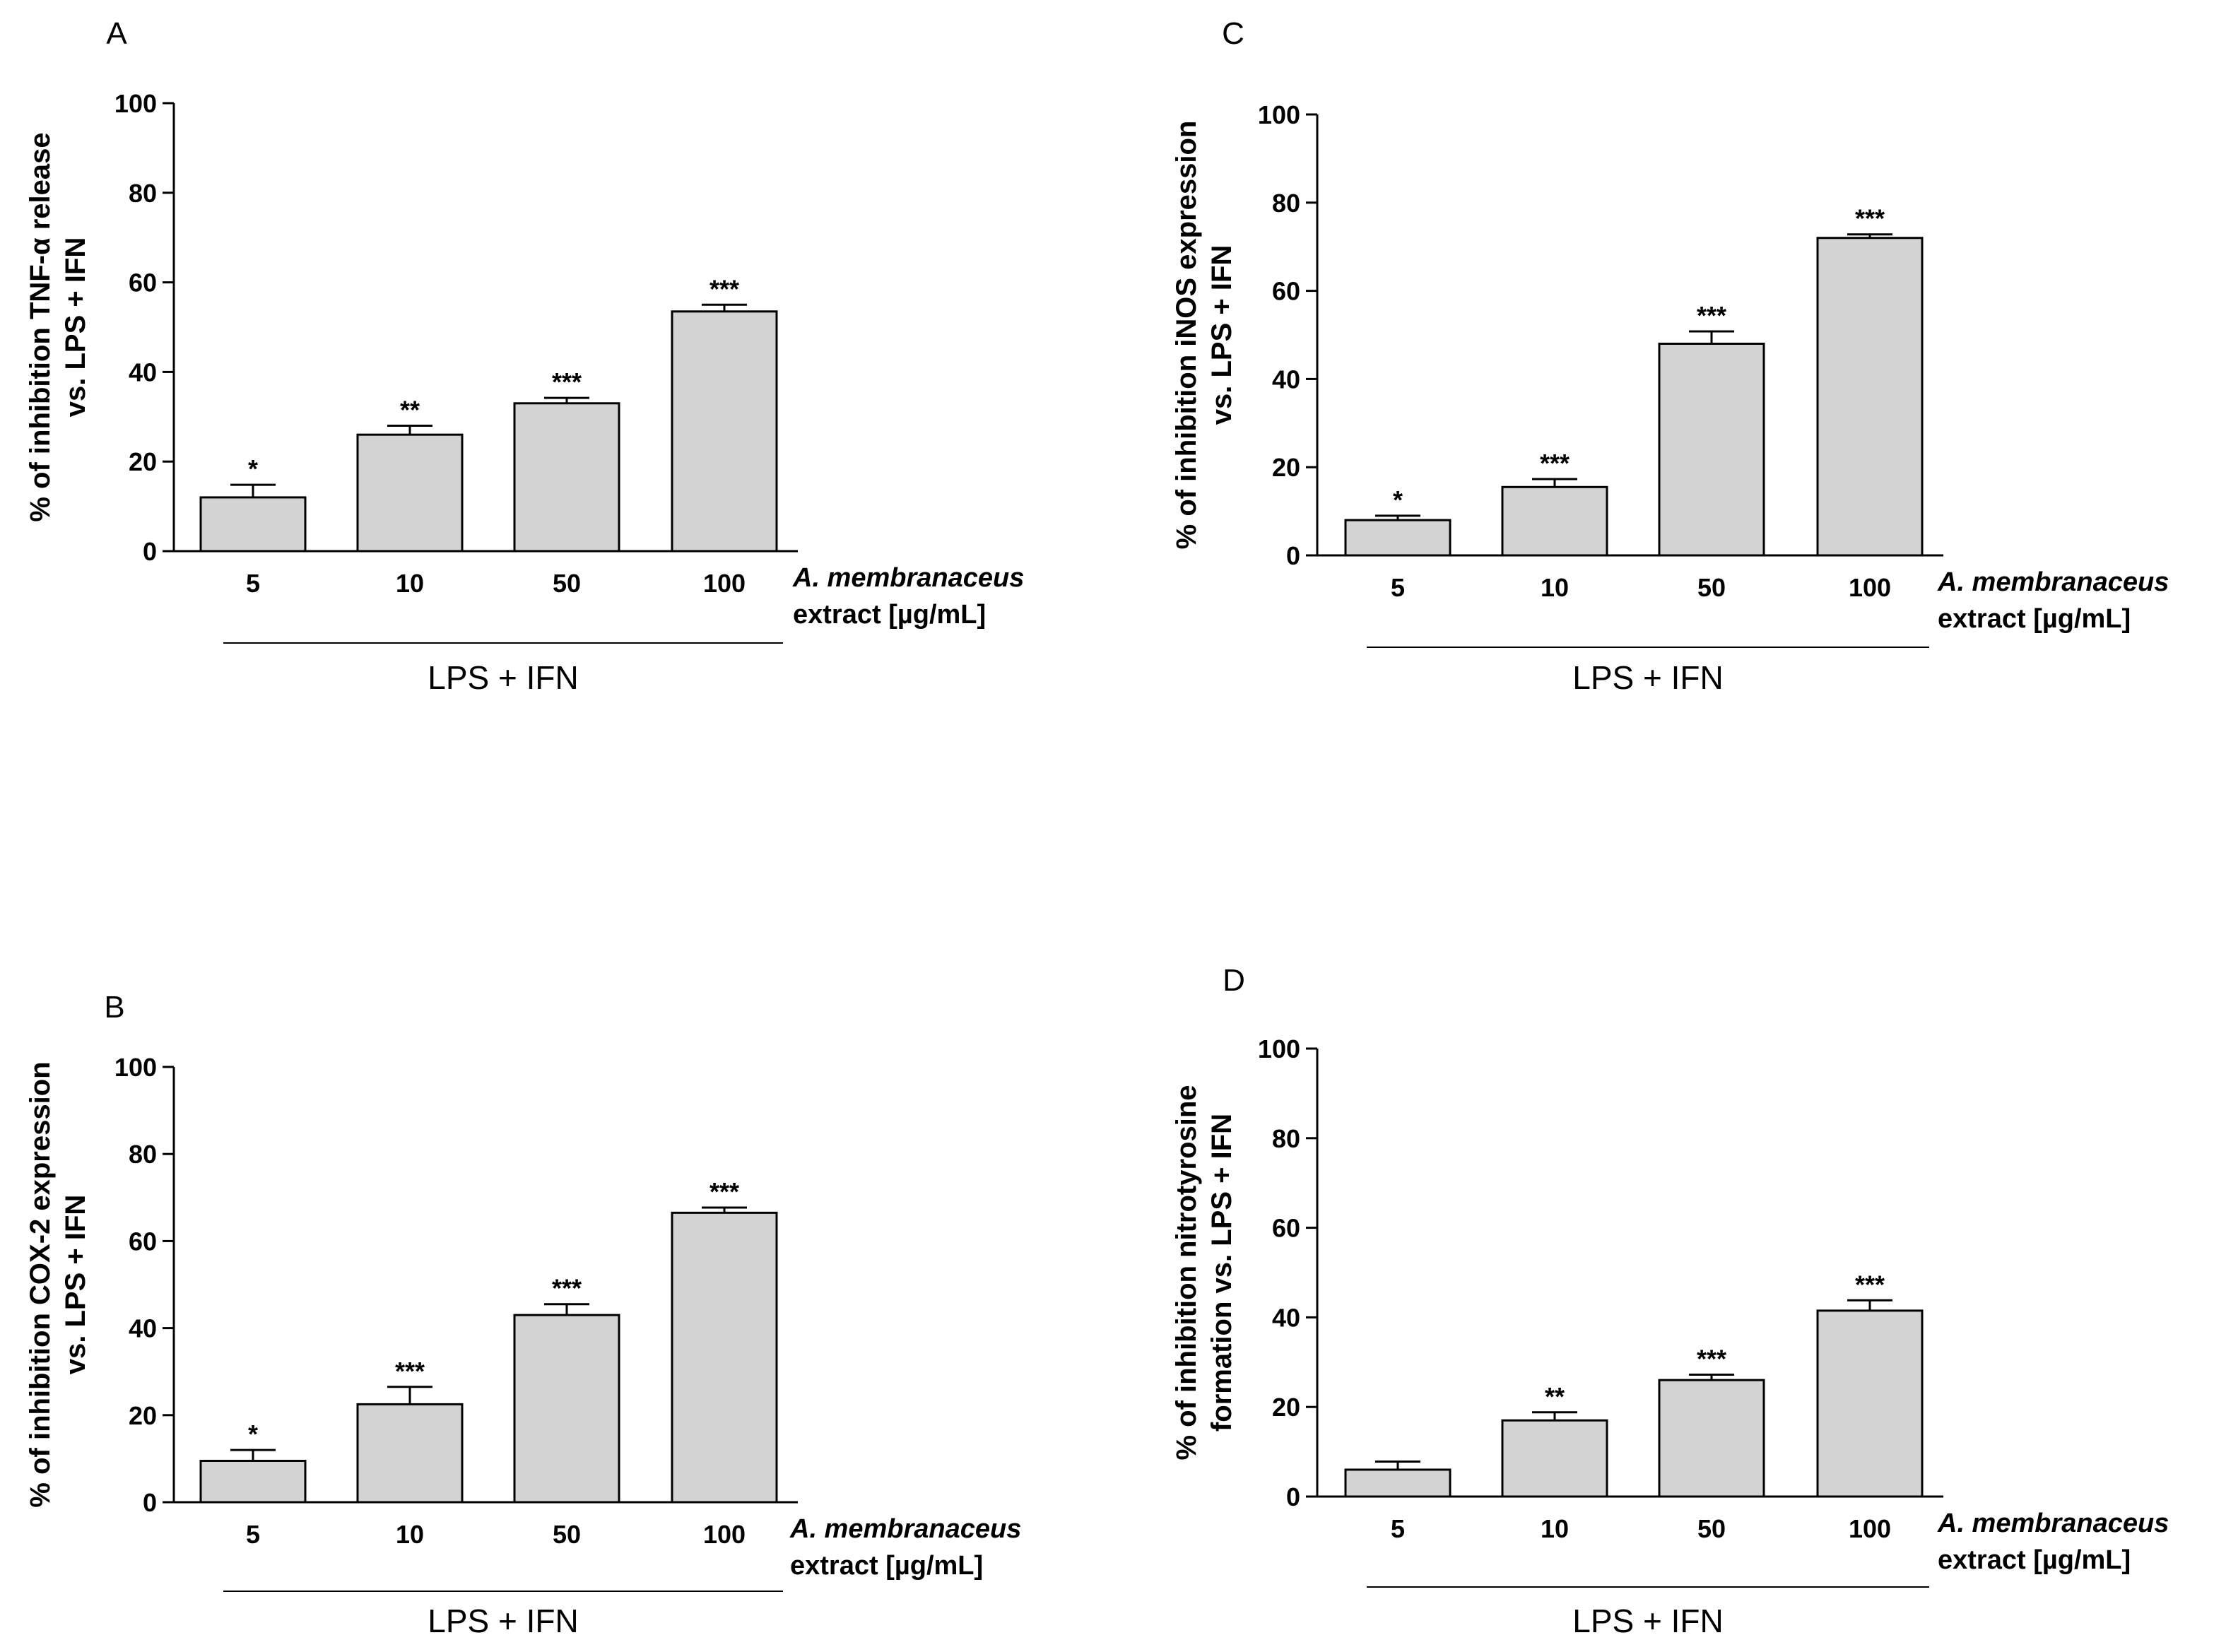 The height and width of the screenshot is (1652, 2214). I want to click on y-axis-label-line-1: % of inhibition COX-2 expression, so click(40, 1284).